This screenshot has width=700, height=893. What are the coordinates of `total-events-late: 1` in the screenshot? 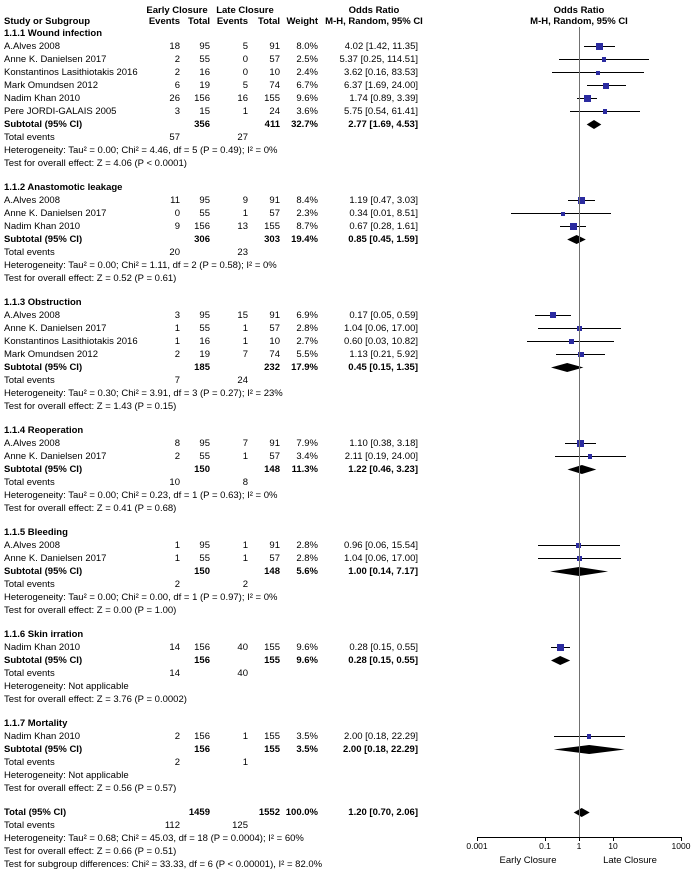 It's located at (245, 762).